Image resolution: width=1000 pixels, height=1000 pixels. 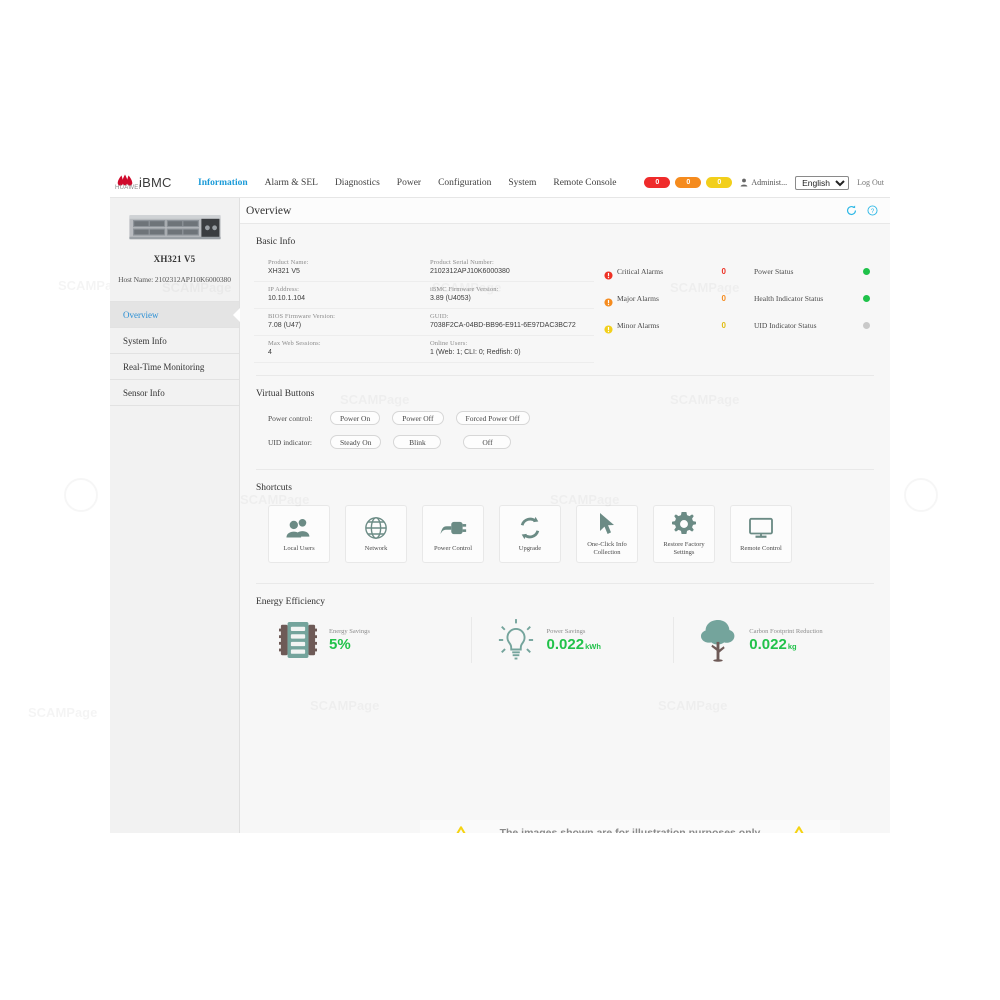 I want to click on shortcut-network: Network, so click(x=376, y=534).